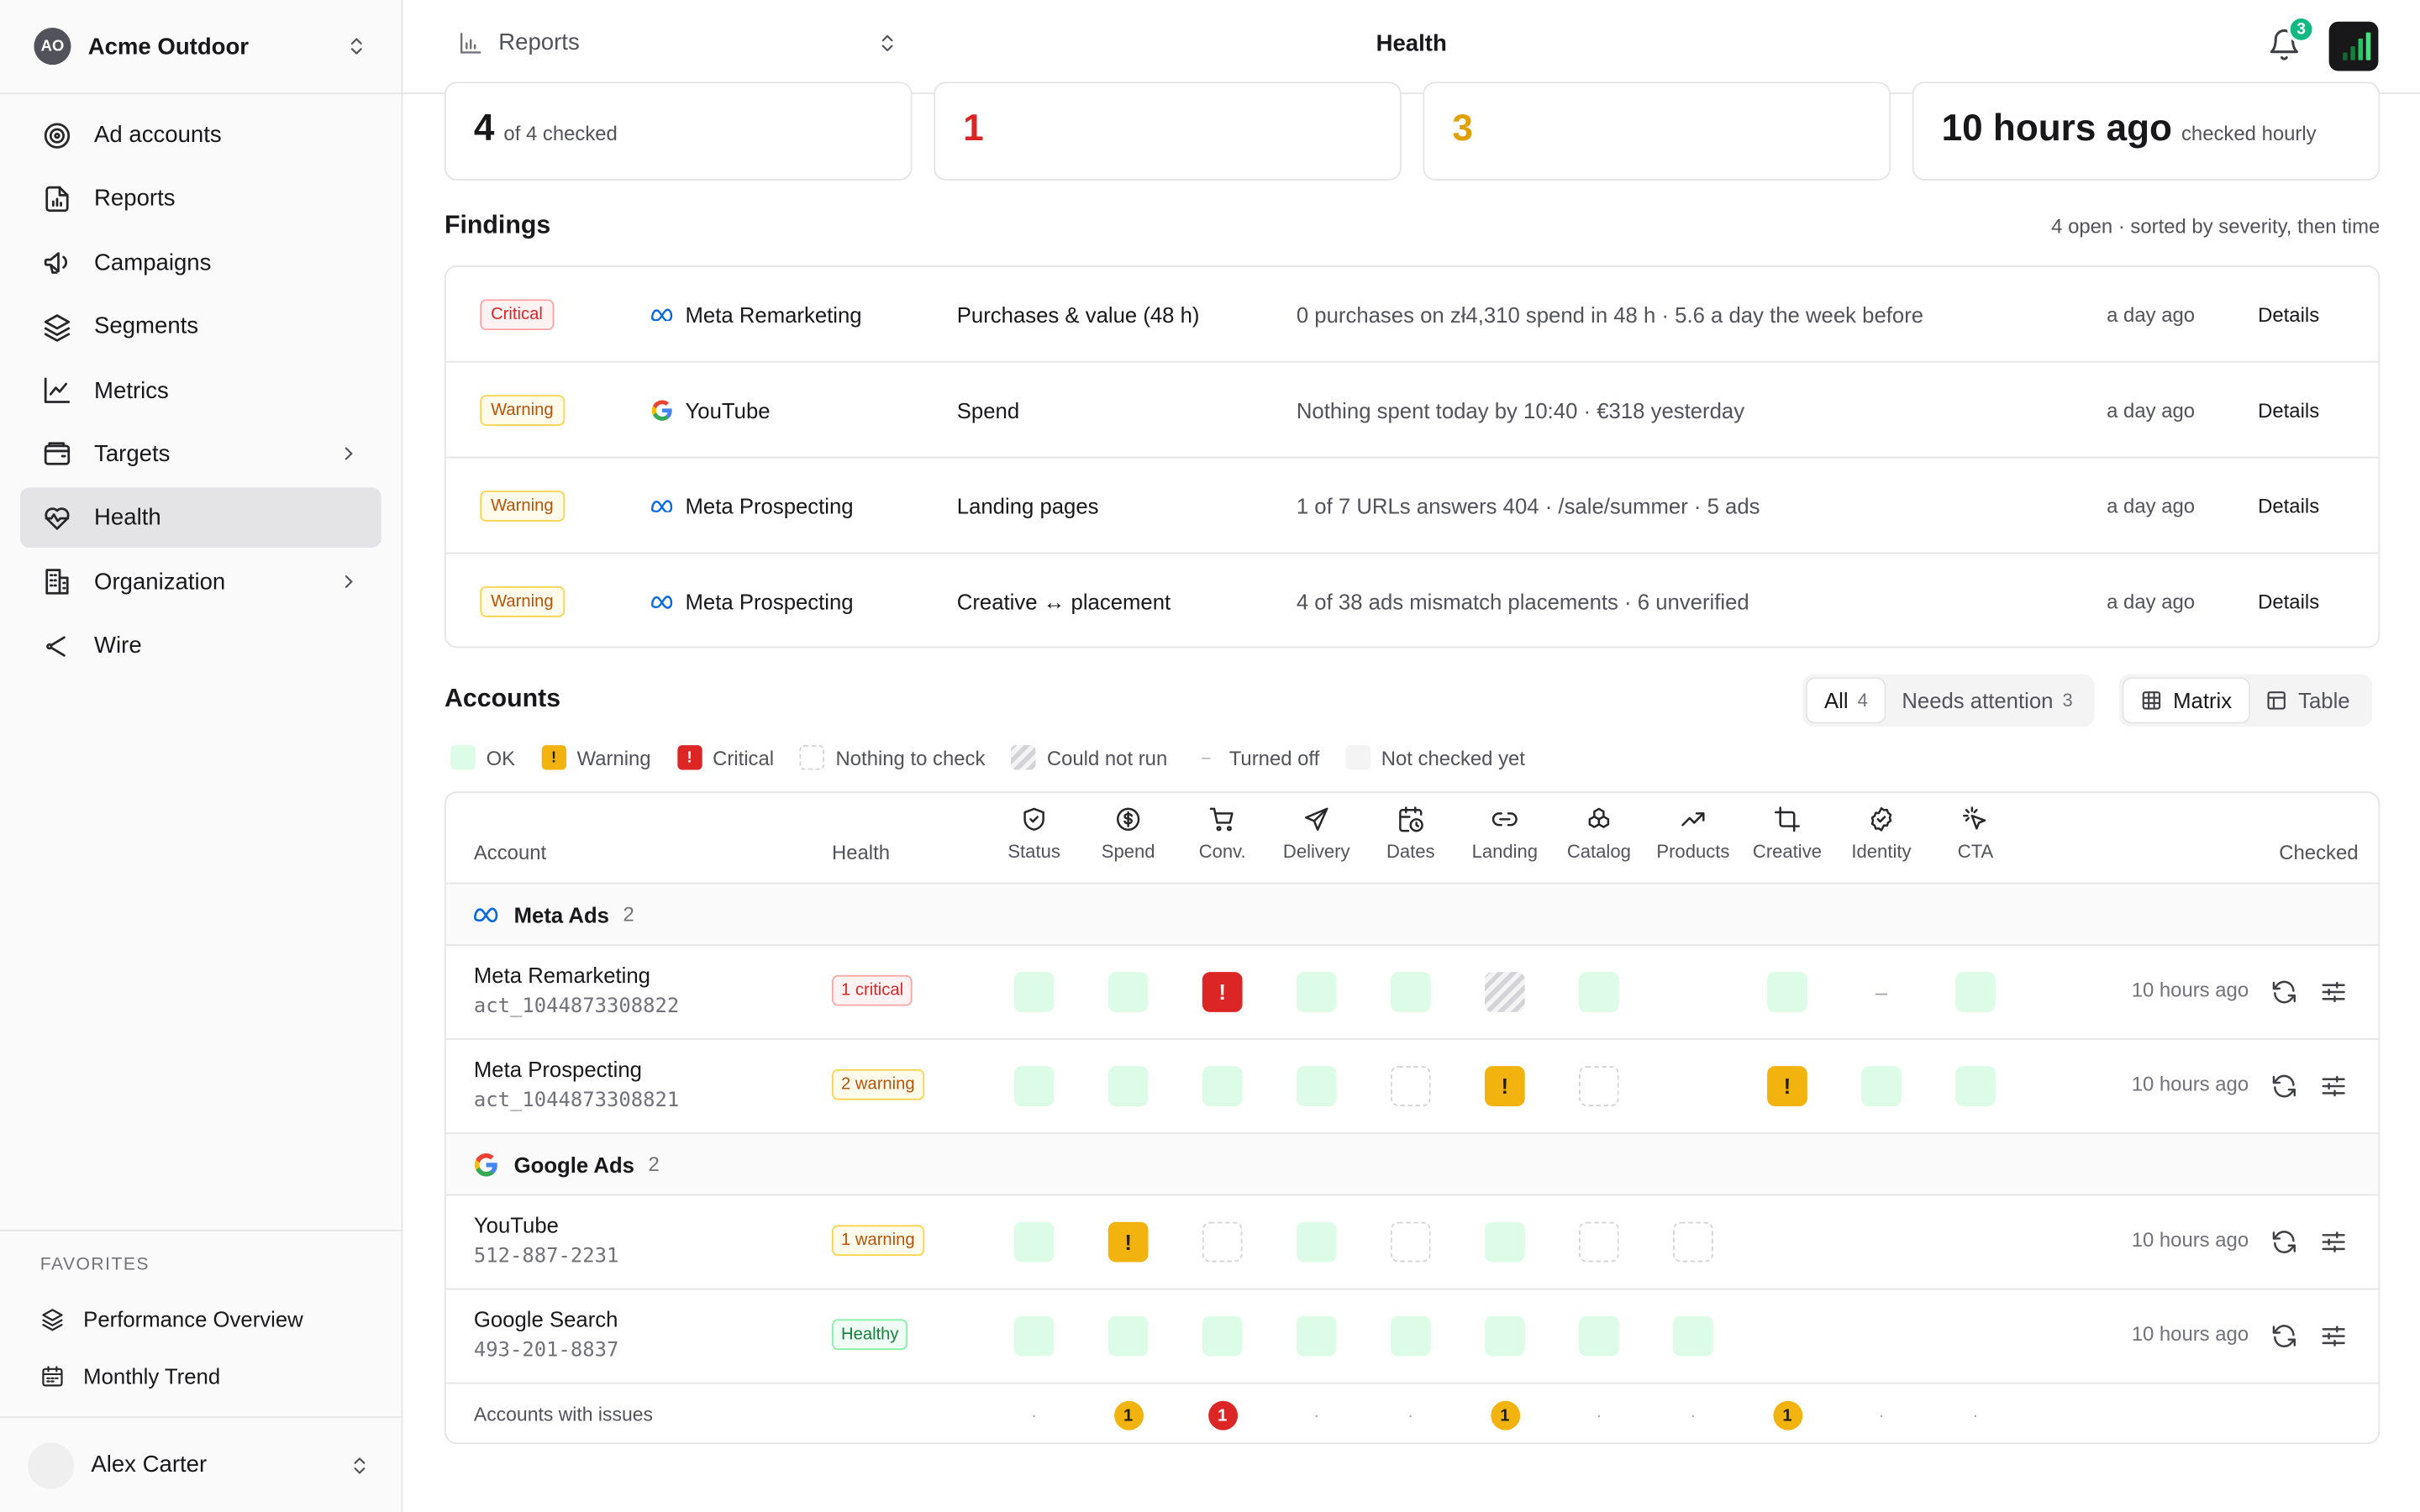 The height and width of the screenshot is (1512, 2420). What do you see at coordinates (1847, 700) in the screenshot?
I see `filter-all: All 4` at bounding box center [1847, 700].